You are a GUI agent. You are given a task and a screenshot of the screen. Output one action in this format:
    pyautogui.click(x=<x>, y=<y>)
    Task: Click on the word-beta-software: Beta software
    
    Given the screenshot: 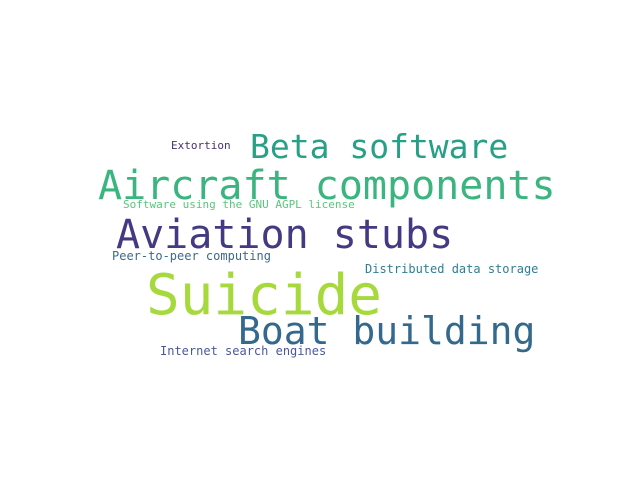 What is the action you would take?
    pyautogui.click(x=379, y=146)
    